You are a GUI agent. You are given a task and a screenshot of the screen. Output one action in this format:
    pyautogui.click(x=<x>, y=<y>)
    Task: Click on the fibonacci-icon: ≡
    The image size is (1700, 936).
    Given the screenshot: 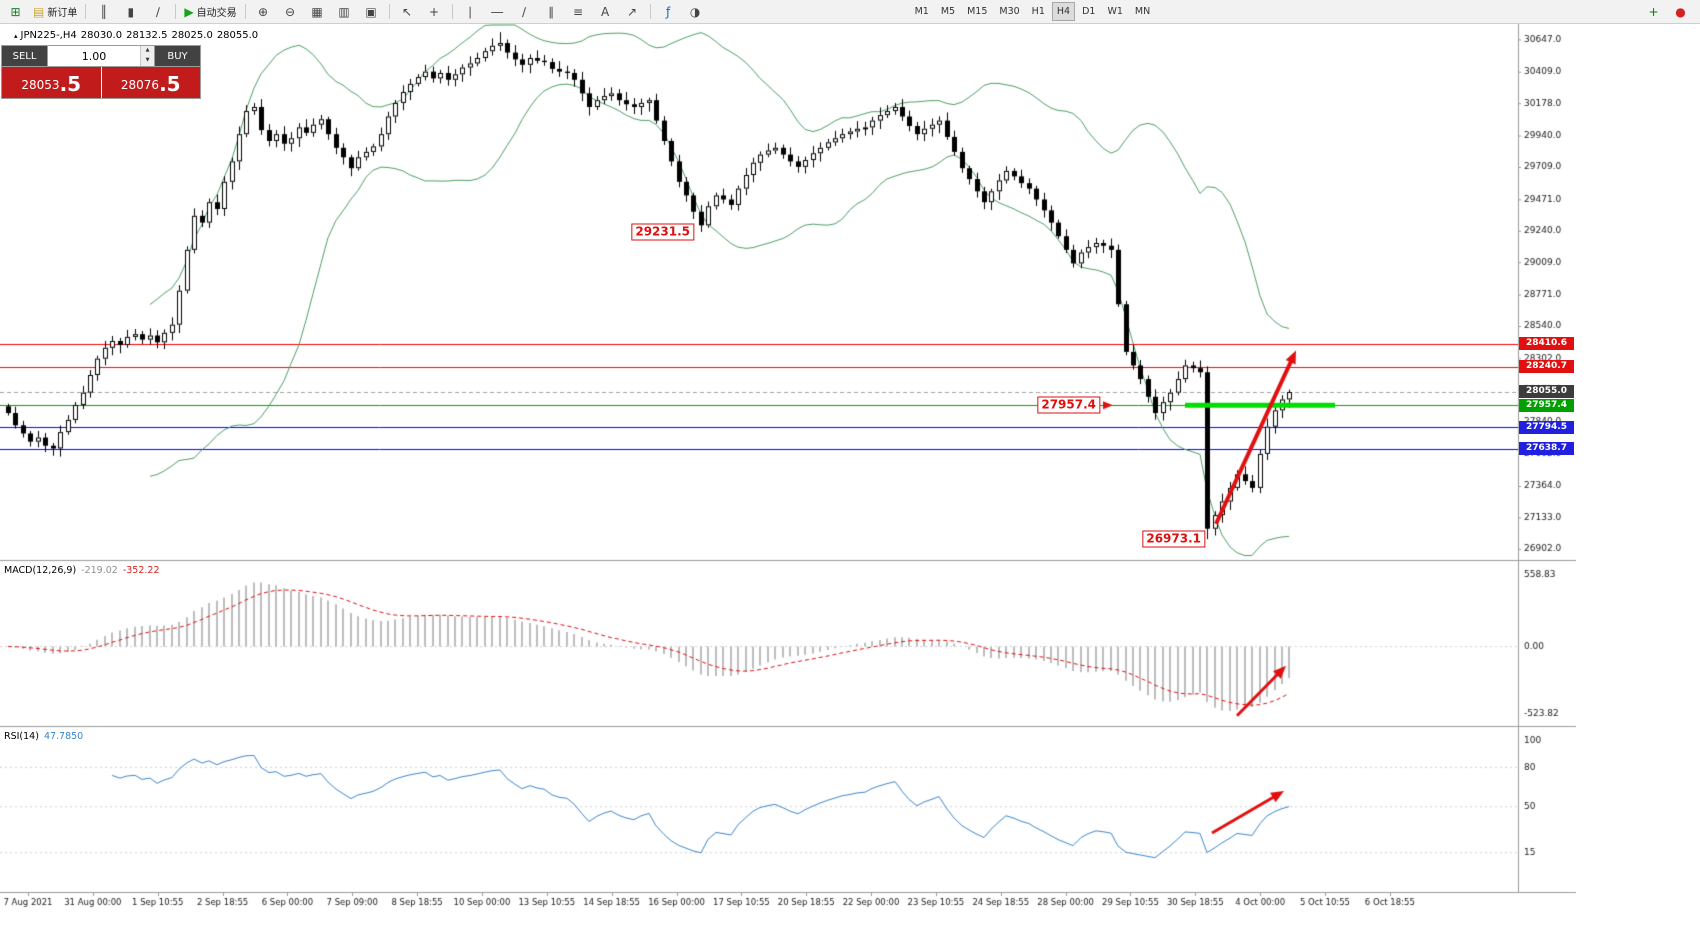 What is the action you would take?
    pyautogui.click(x=578, y=11)
    